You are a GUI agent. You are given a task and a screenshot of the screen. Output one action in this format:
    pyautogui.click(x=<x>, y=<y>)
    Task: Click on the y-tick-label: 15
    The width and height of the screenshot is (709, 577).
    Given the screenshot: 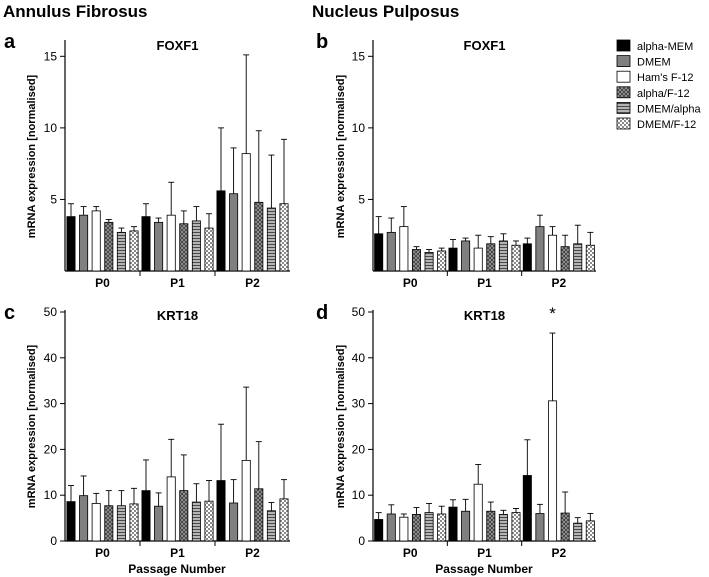 What is the action you would take?
    pyautogui.click(x=51, y=56)
    